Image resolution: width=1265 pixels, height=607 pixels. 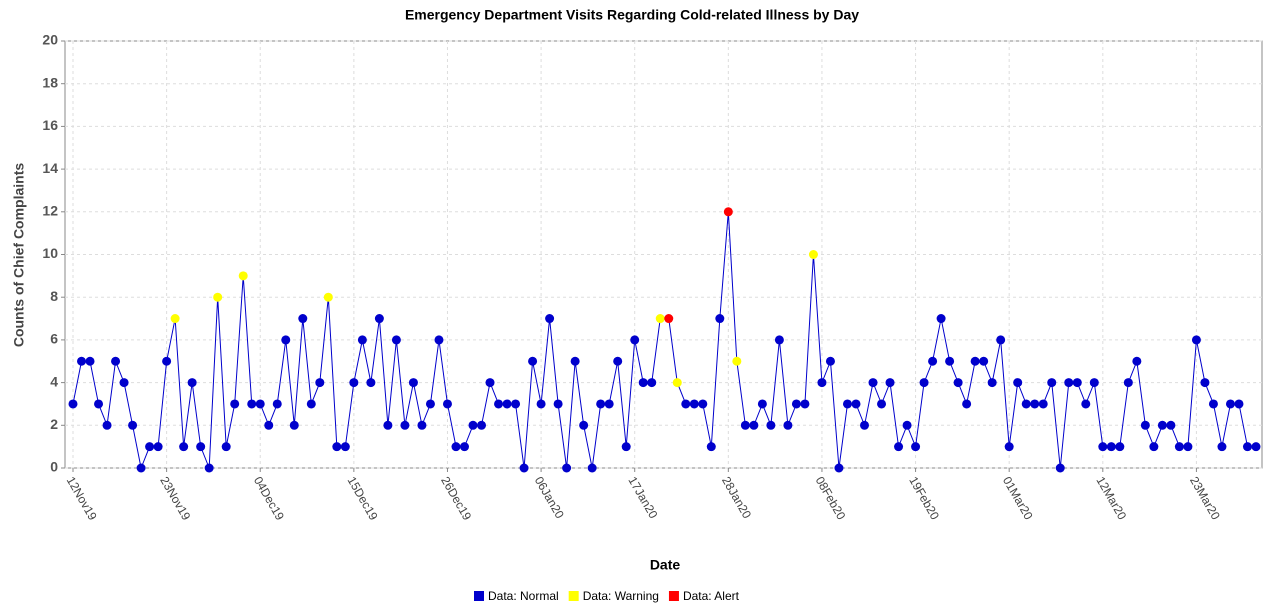 What do you see at coordinates (50, 40) in the screenshot?
I see `y-tick-label: 20` at bounding box center [50, 40].